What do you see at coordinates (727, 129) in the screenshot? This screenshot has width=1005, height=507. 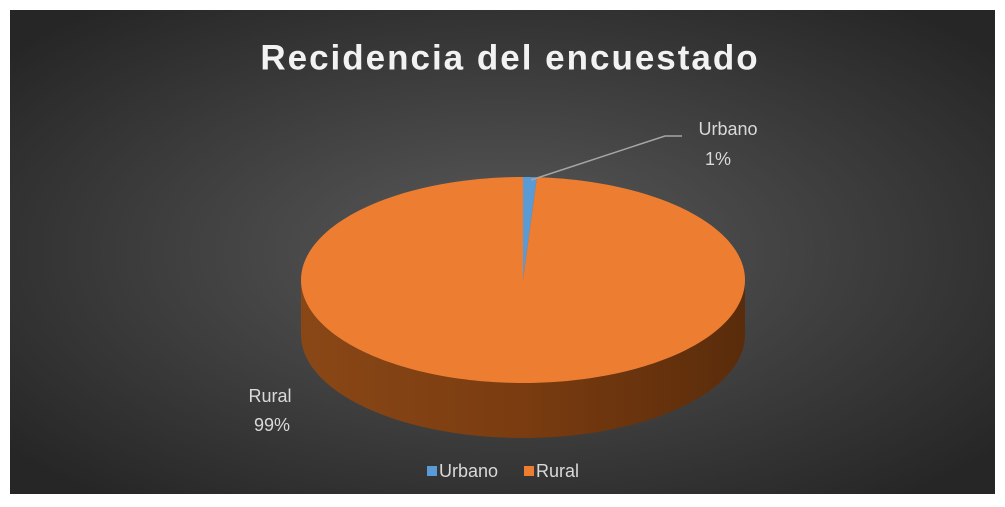 I see `data-label-name: Urbano` at bounding box center [727, 129].